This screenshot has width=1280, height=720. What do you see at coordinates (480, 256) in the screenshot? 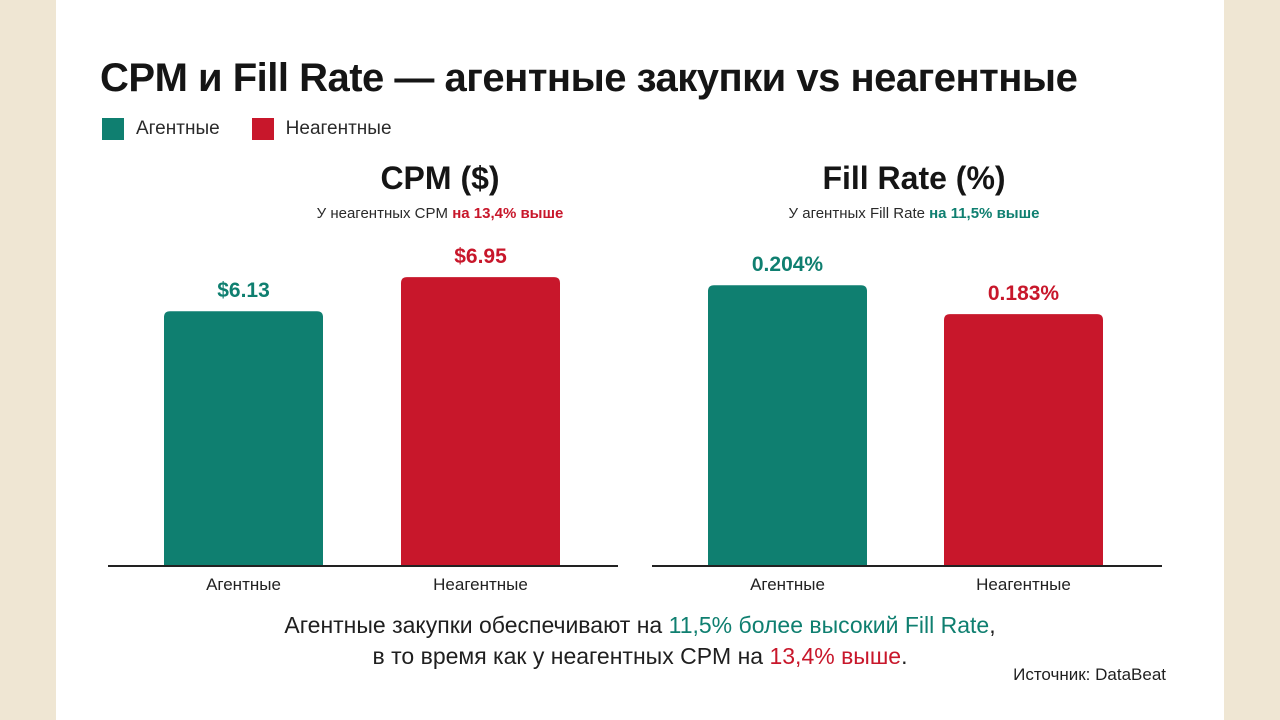
I see `cpm-value-label-nonagent: $6.95` at bounding box center [480, 256].